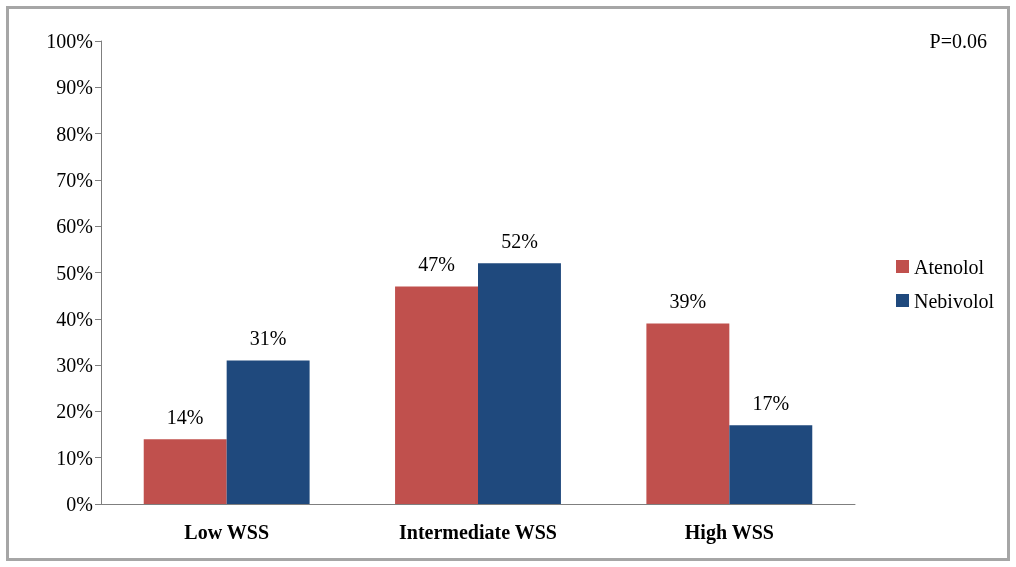 The image size is (1016, 567). I want to click on data-label: 52%, so click(519, 241).